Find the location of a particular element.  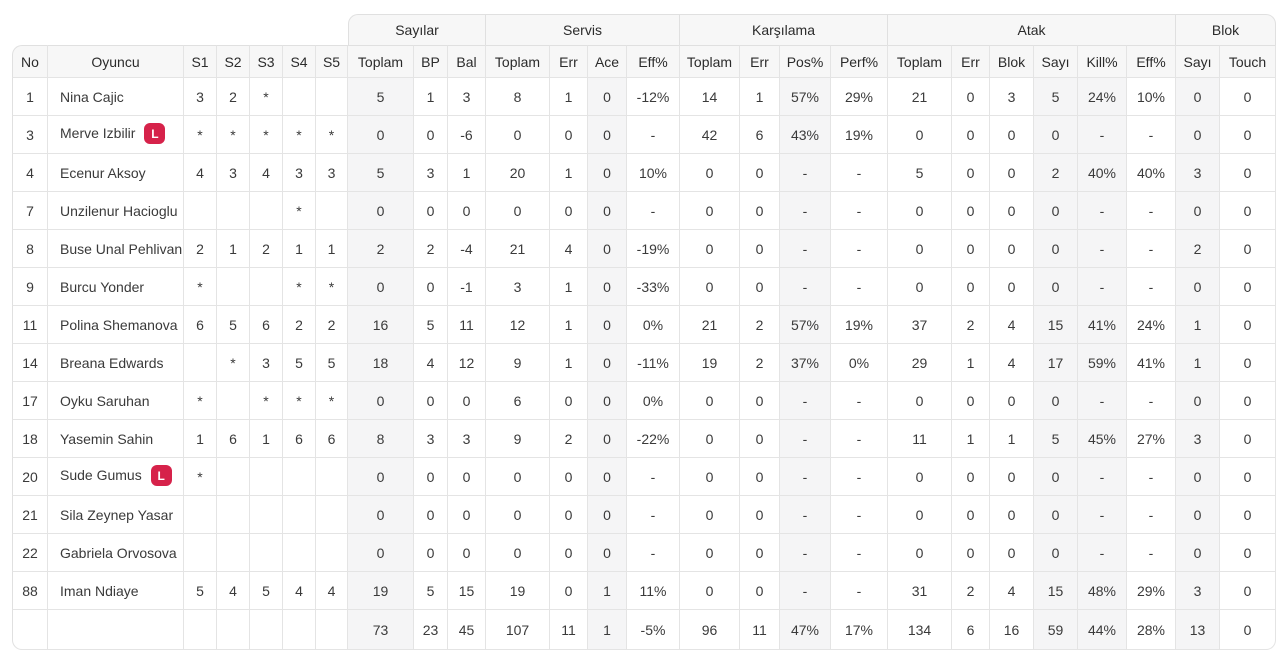

stat-cell: -12% is located at coordinates (653, 97).